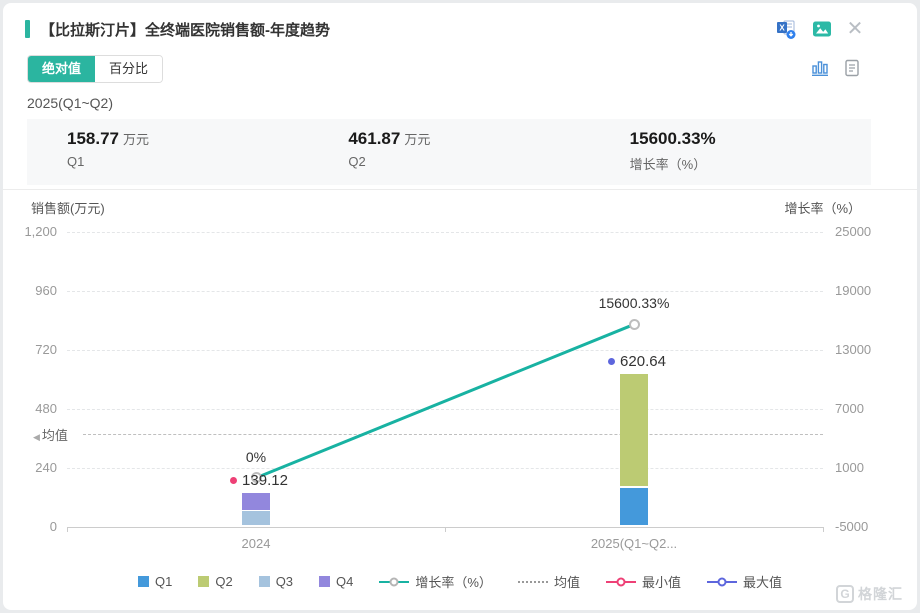 This screenshot has height=613, width=920. What do you see at coordinates (852, 68) in the screenshot?
I see `table-view-icon` at bounding box center [852, 68].